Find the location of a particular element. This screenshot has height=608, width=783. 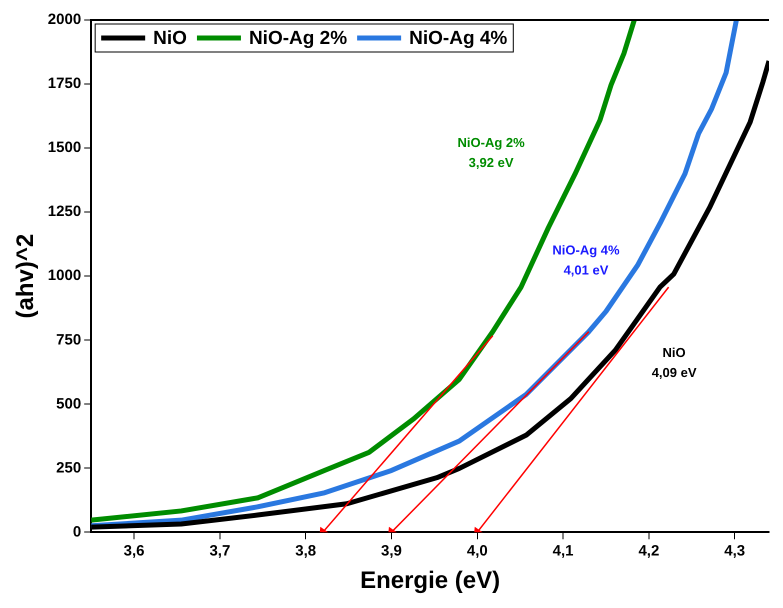

legend-label: NiO-Ag 4% is located at coordinates (458, 39).